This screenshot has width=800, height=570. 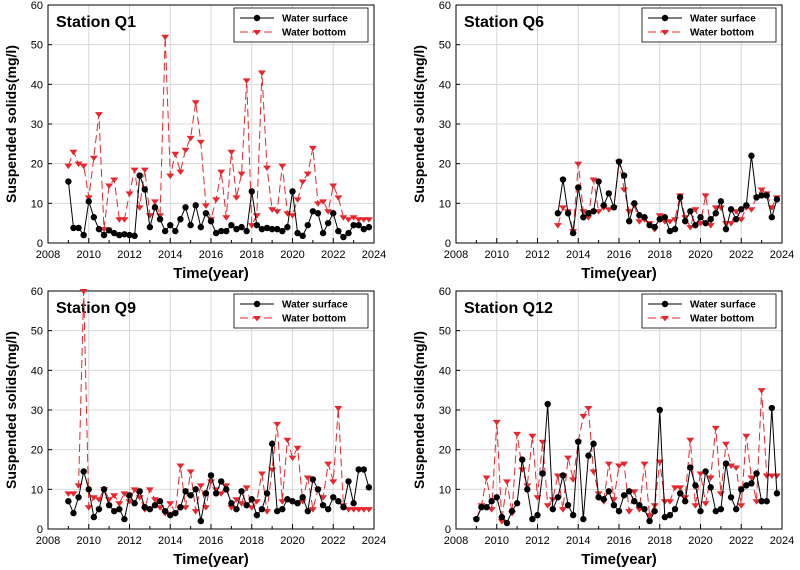 I want to click on x-tick-label: 2018, so click(x=660, y=541).